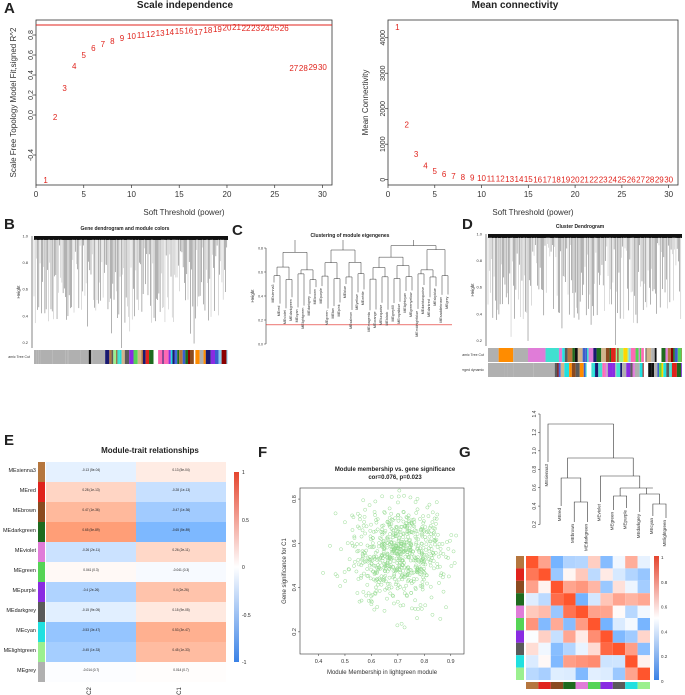 Image resolution: width=685 pixels, height=695 pixels. Describe the element at coordinates (236, 567) in the screenshot. I see `colorbar` at that location.